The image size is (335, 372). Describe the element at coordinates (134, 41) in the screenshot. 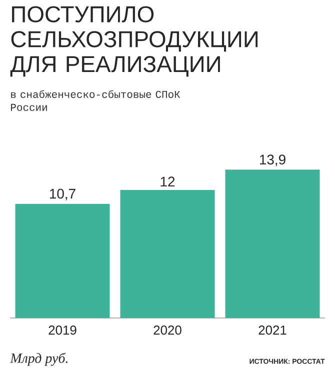

I see `chart-title: ПОСТУПИЛО СЕЛЬХОЗПРОДУКЦИИ ДЛЯ РЕАЛИЗАЦИИ` at that location.